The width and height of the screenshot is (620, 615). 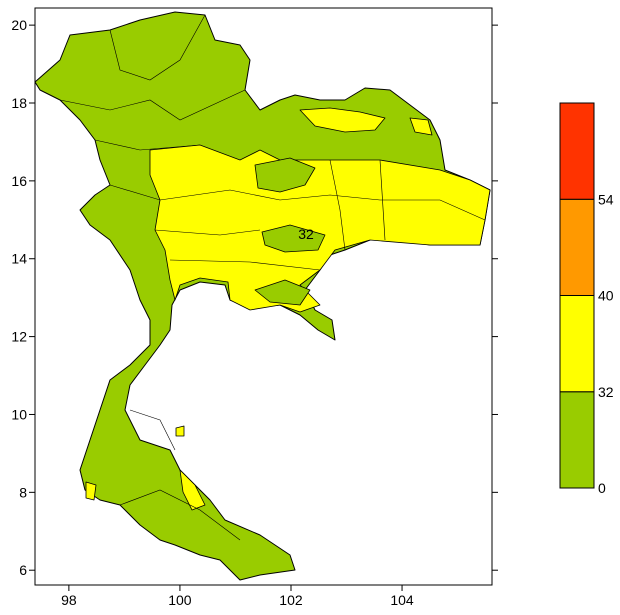 What do you see at coordinates (69, 600) in the screenshot?
I see `x-tick-label: 98` at bounding box center [69, 600].